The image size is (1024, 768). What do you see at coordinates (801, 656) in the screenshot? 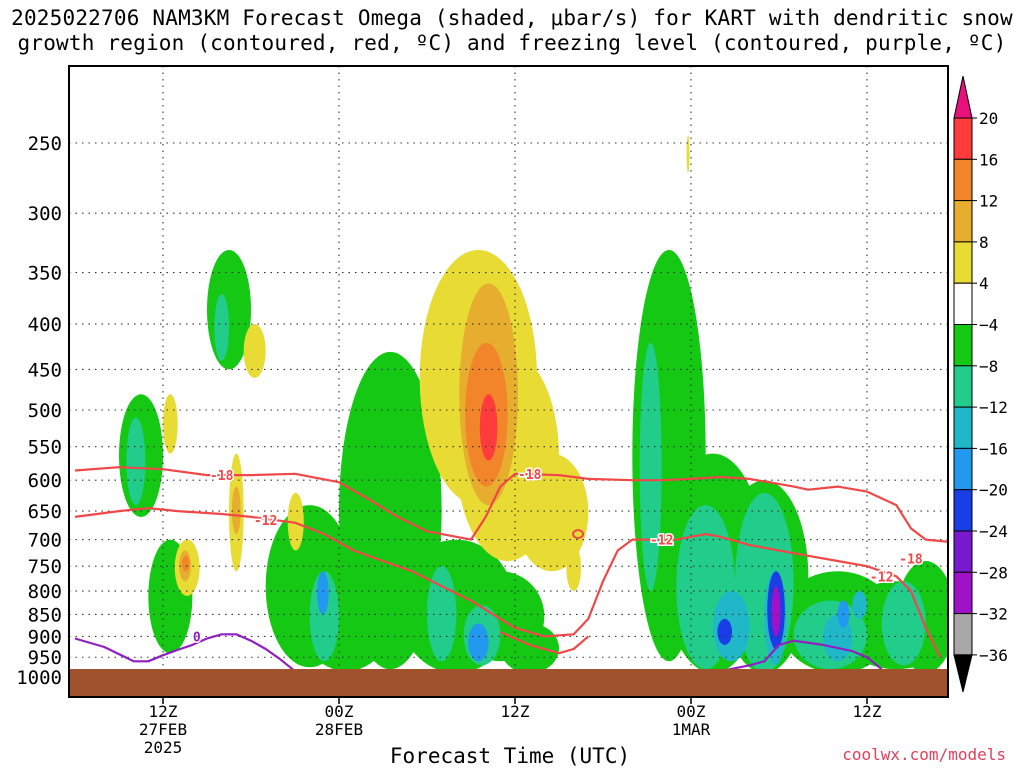
I see `freezing-contour-east` at bounding box center [801, 656].